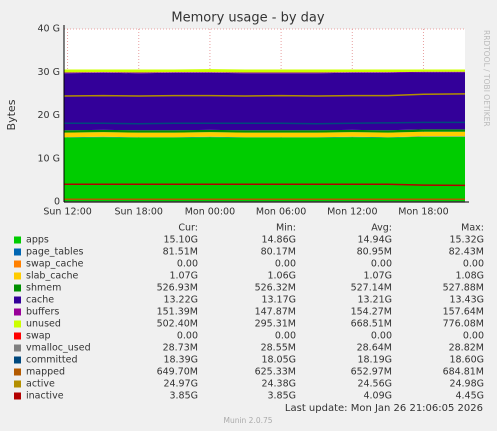  I want to click on legend-stat: 4.45G, so click(469, 396).